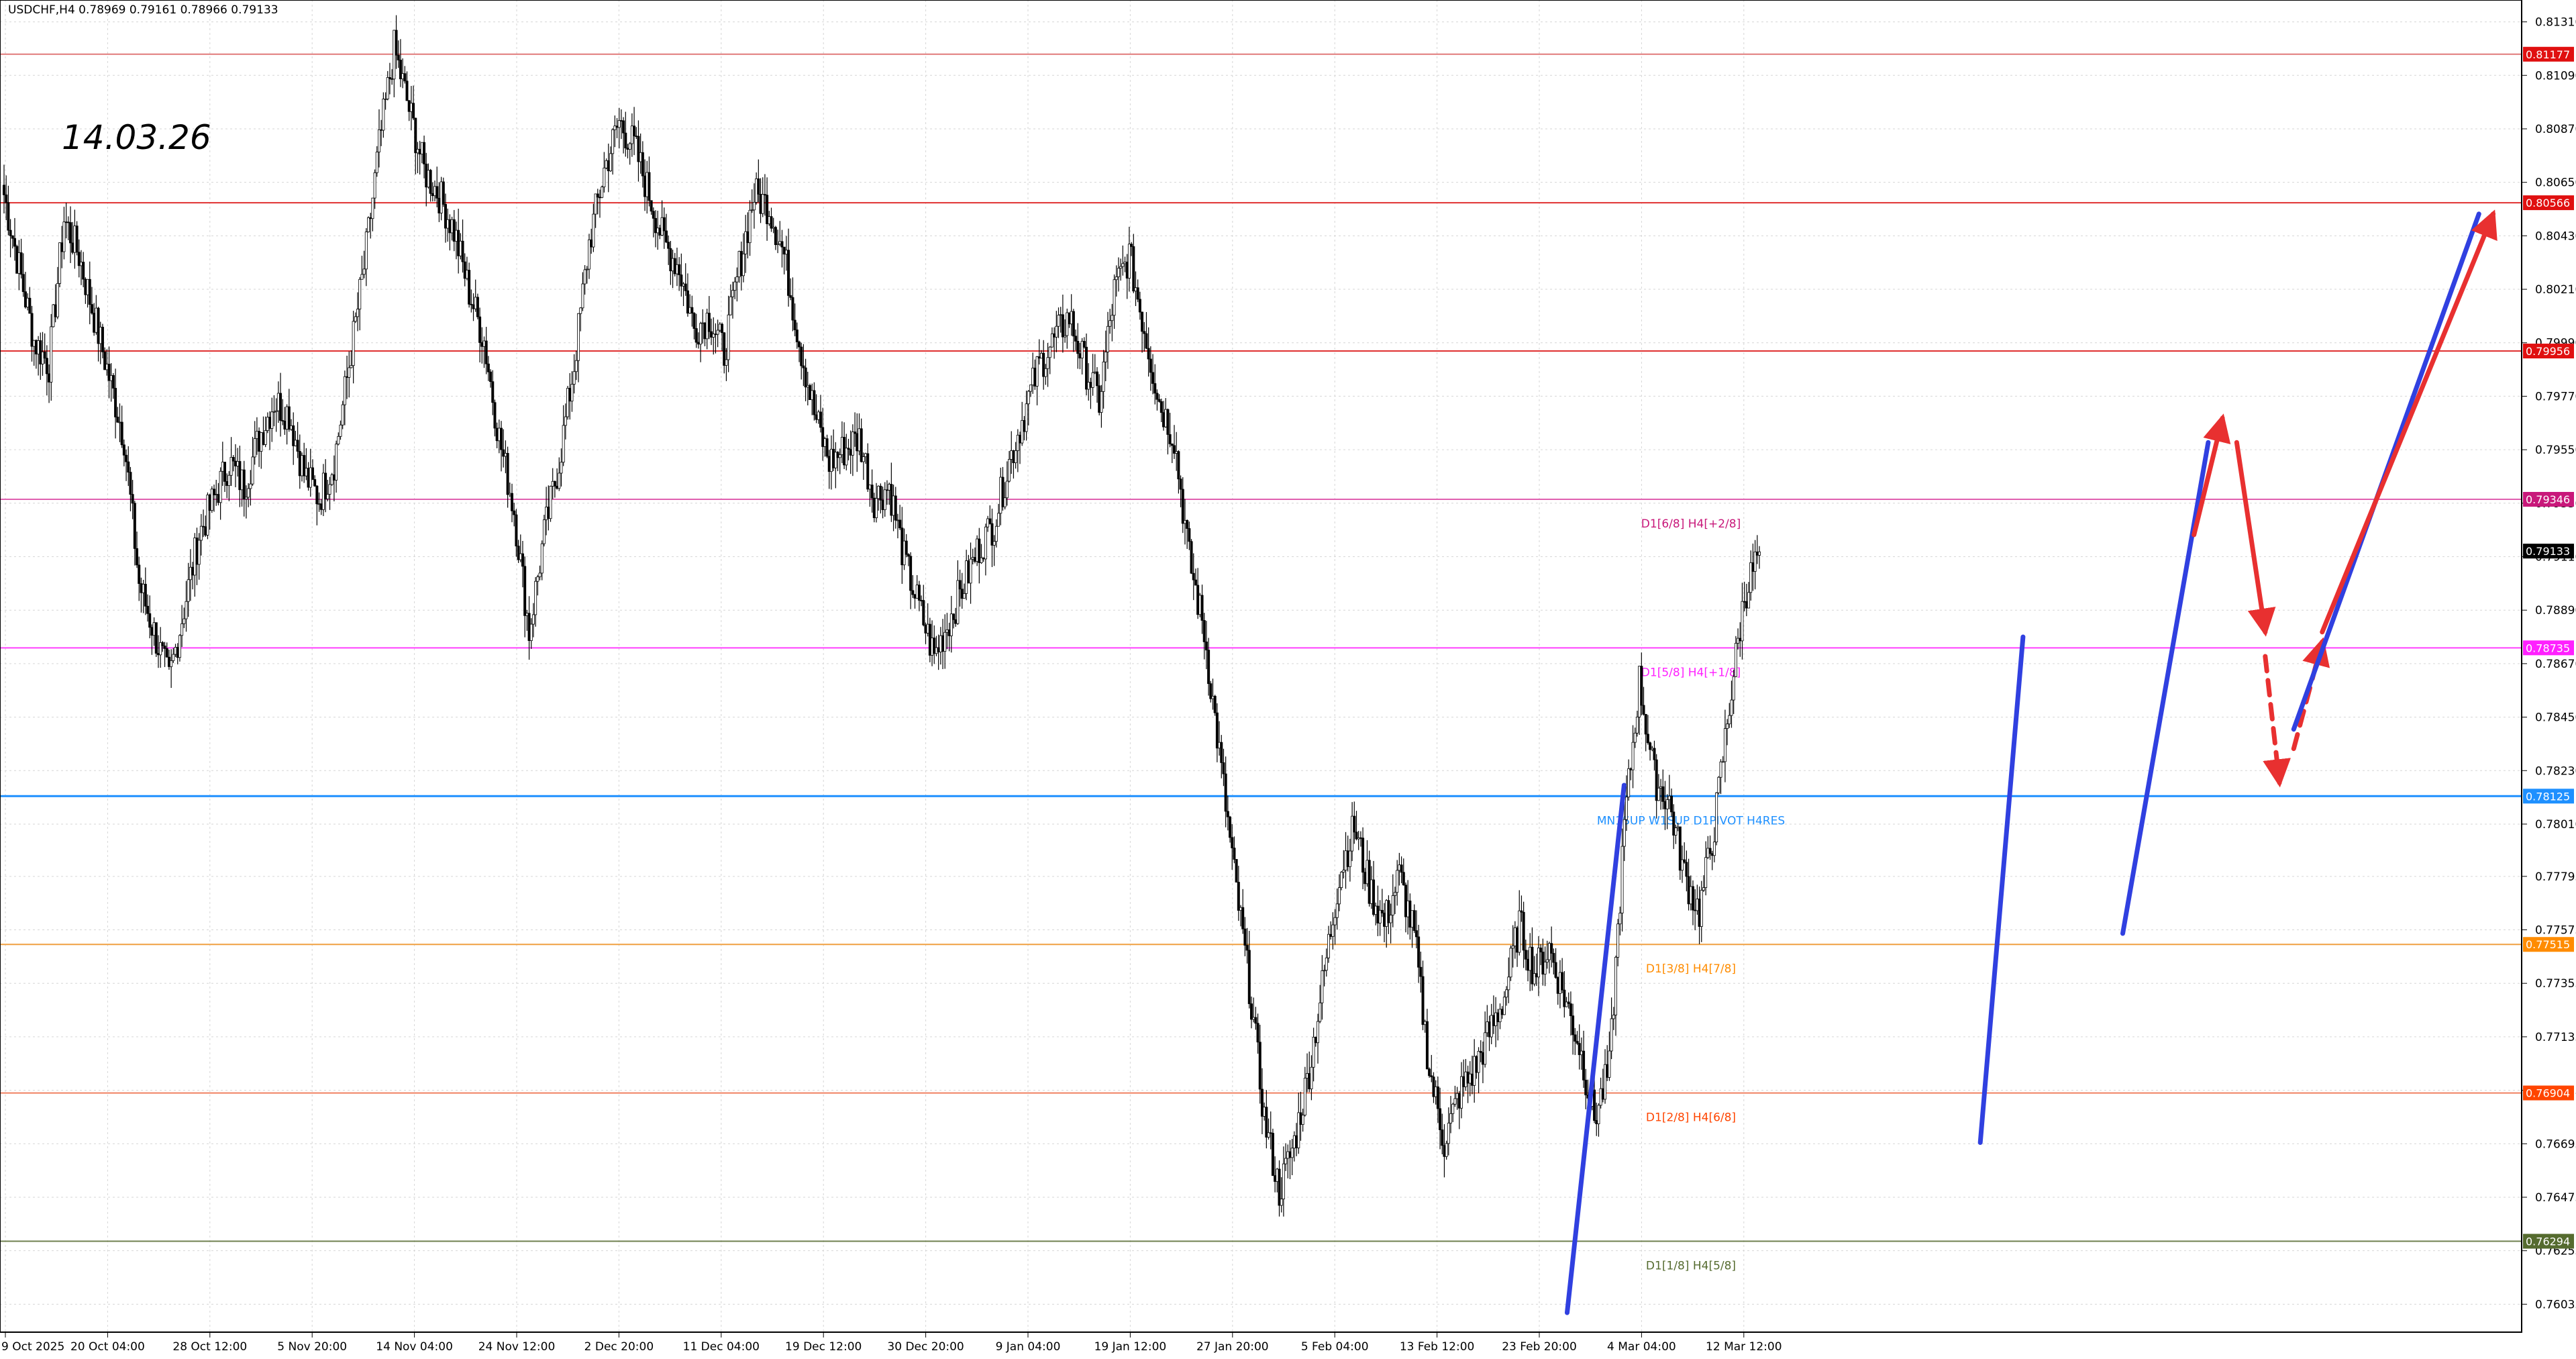  What do you see at coordinates (1232, 1347) in the screenshot?
I see `x-tick-label: 27 Jan 20:00` at bounding box center [1232, 1347].